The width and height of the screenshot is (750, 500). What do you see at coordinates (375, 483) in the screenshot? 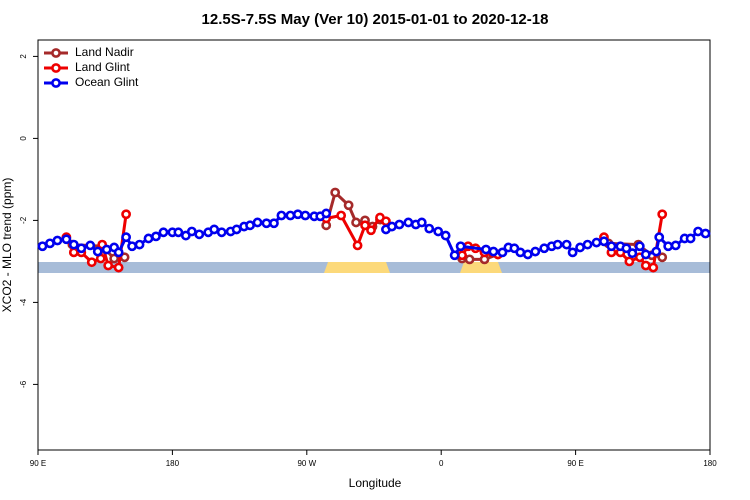
I see `x-axis-label: Longitude` at bounding box center [375, 483].